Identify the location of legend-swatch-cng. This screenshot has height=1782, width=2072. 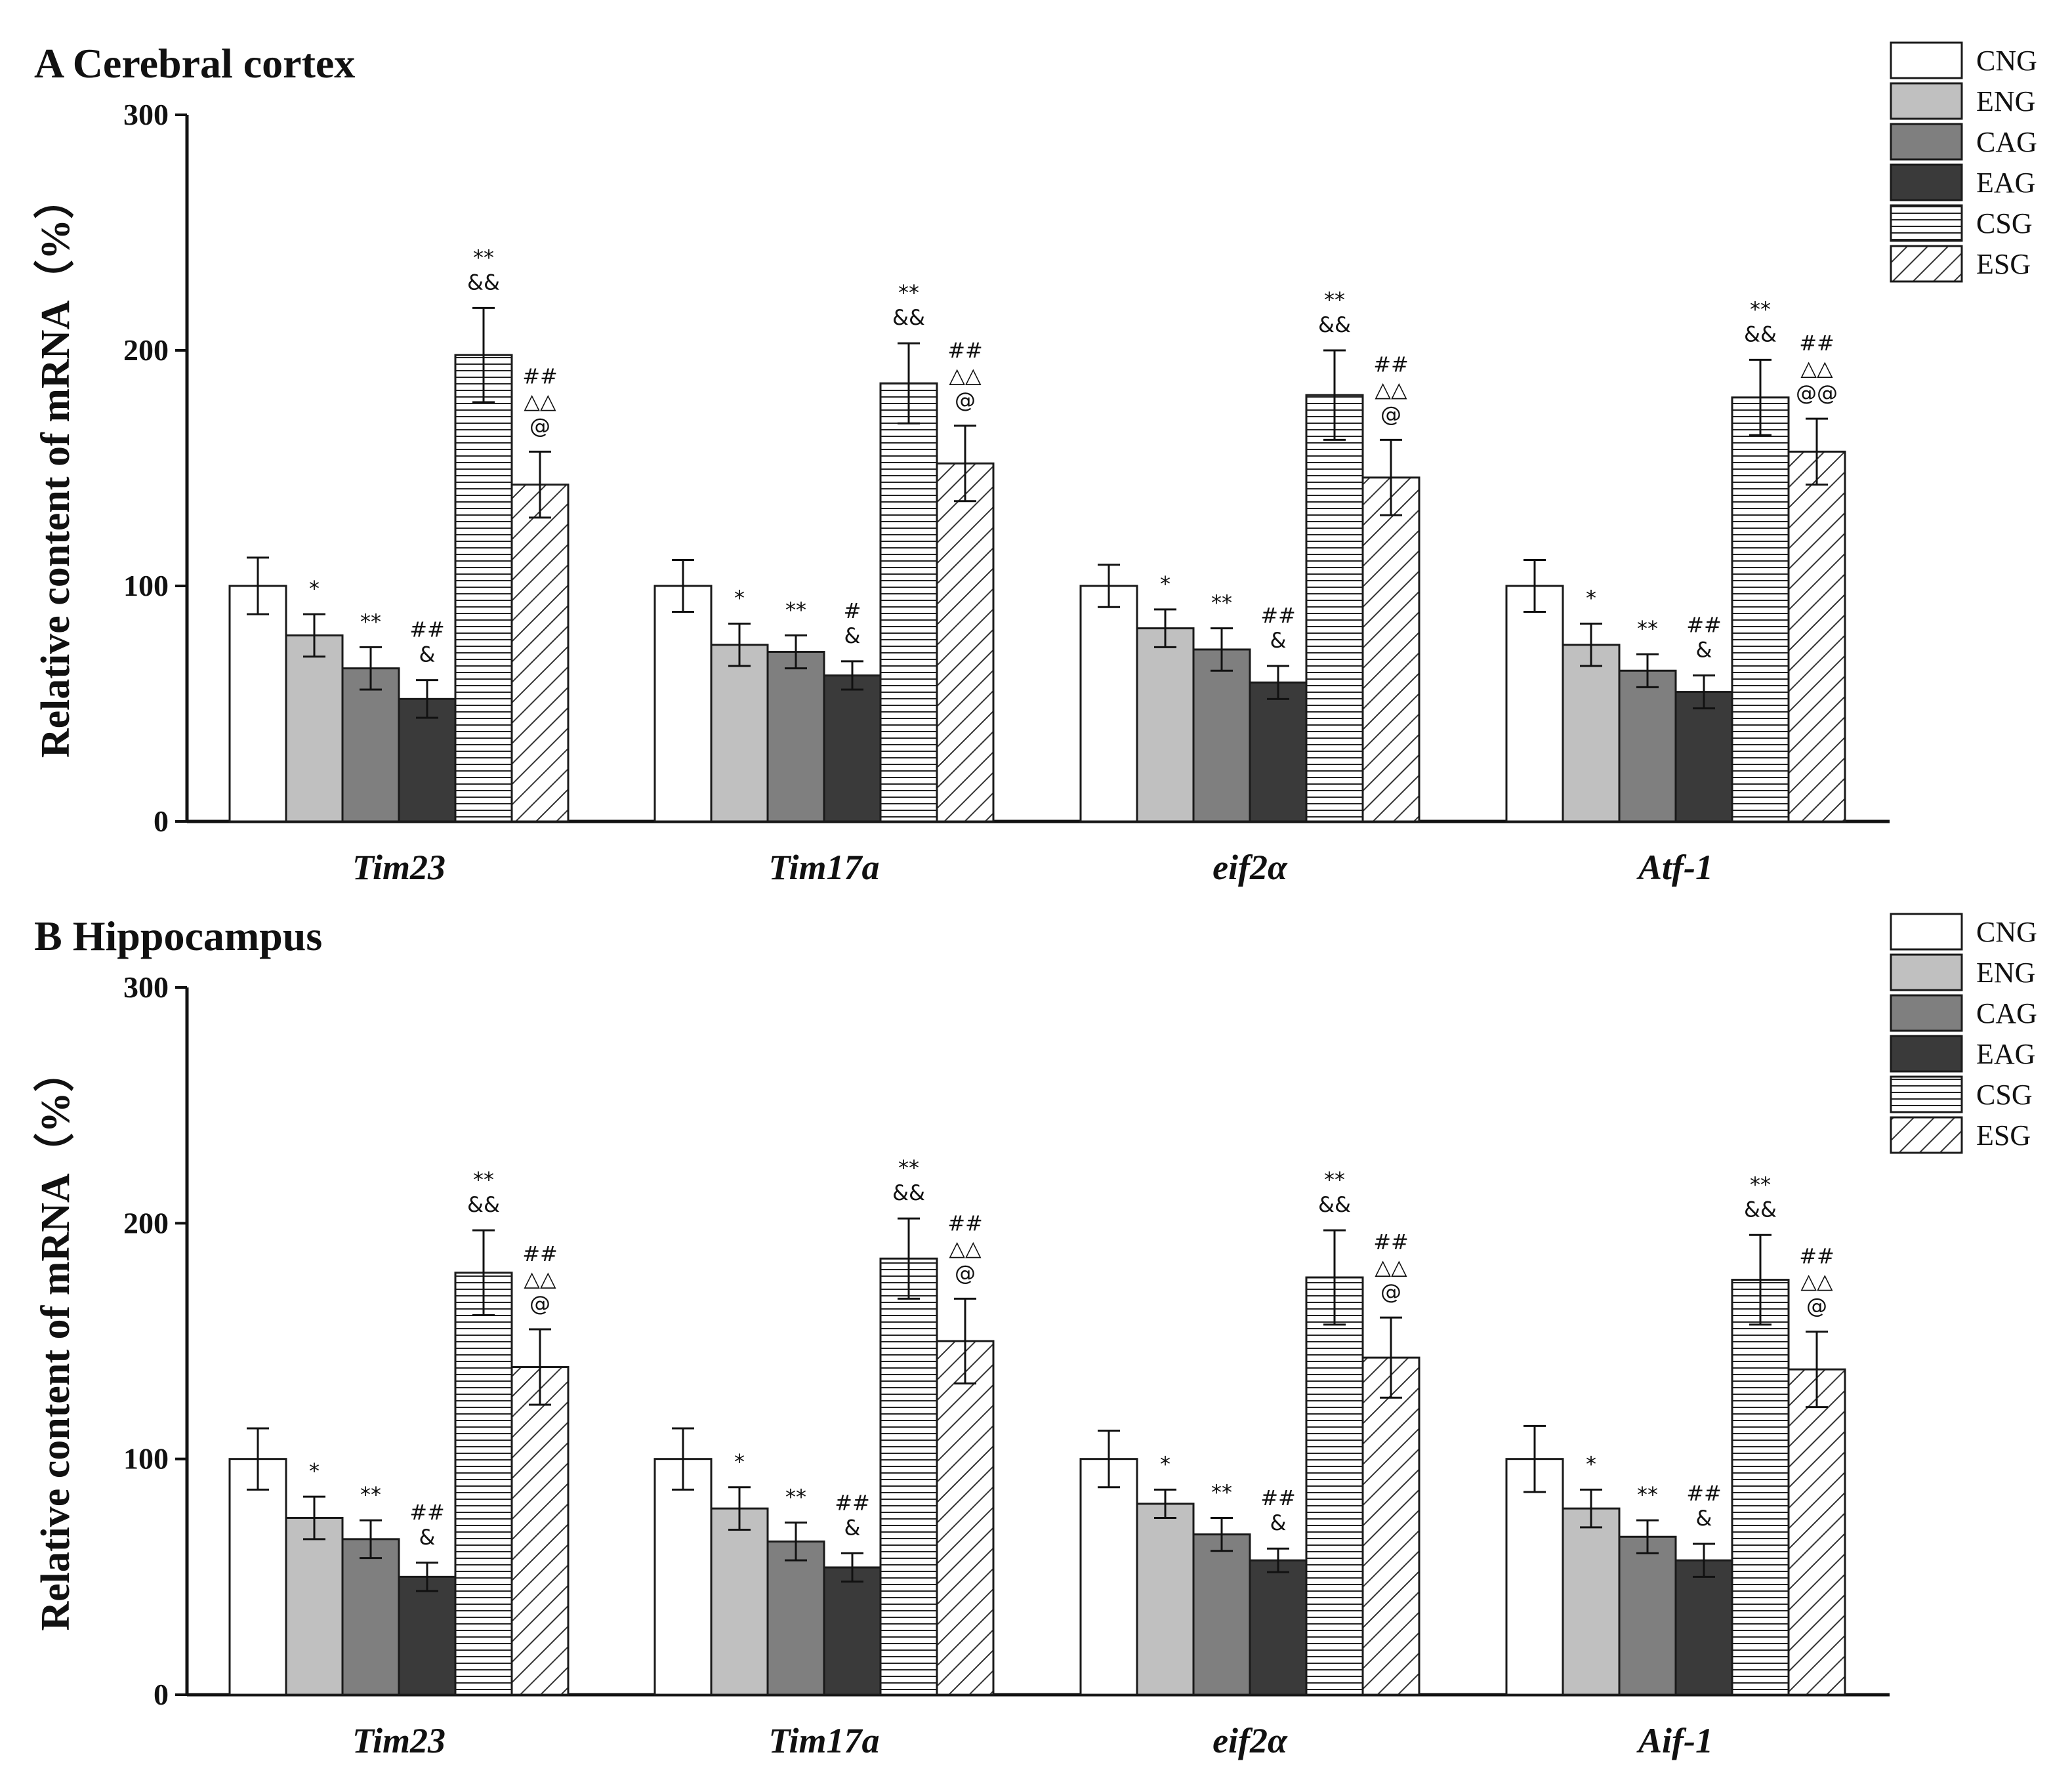
(1926, 60).